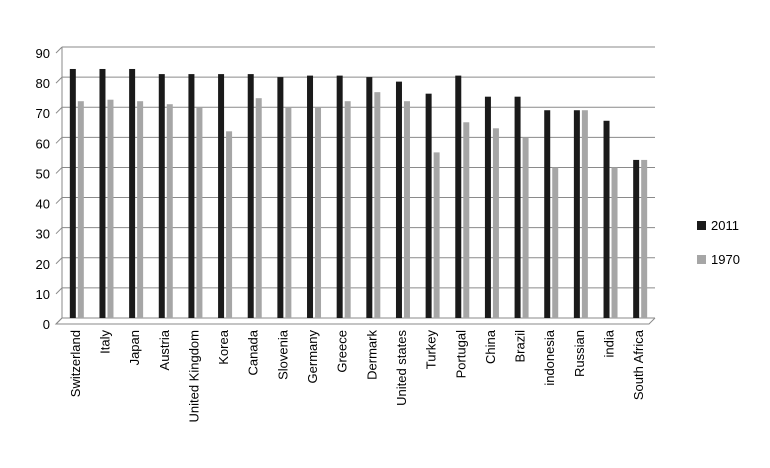  Describe the element at coordinates (43, 204) in the screenshot. I see `y-tick-label: 40` at that location.